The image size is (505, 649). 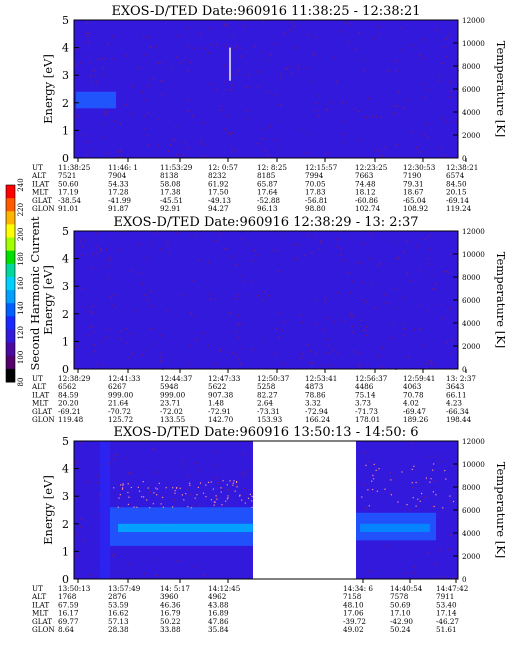 What do you see at coordinates (219, 200) in the screenshot?
I see `orbit-cell: -49.13` at bounding box center [219, 200].